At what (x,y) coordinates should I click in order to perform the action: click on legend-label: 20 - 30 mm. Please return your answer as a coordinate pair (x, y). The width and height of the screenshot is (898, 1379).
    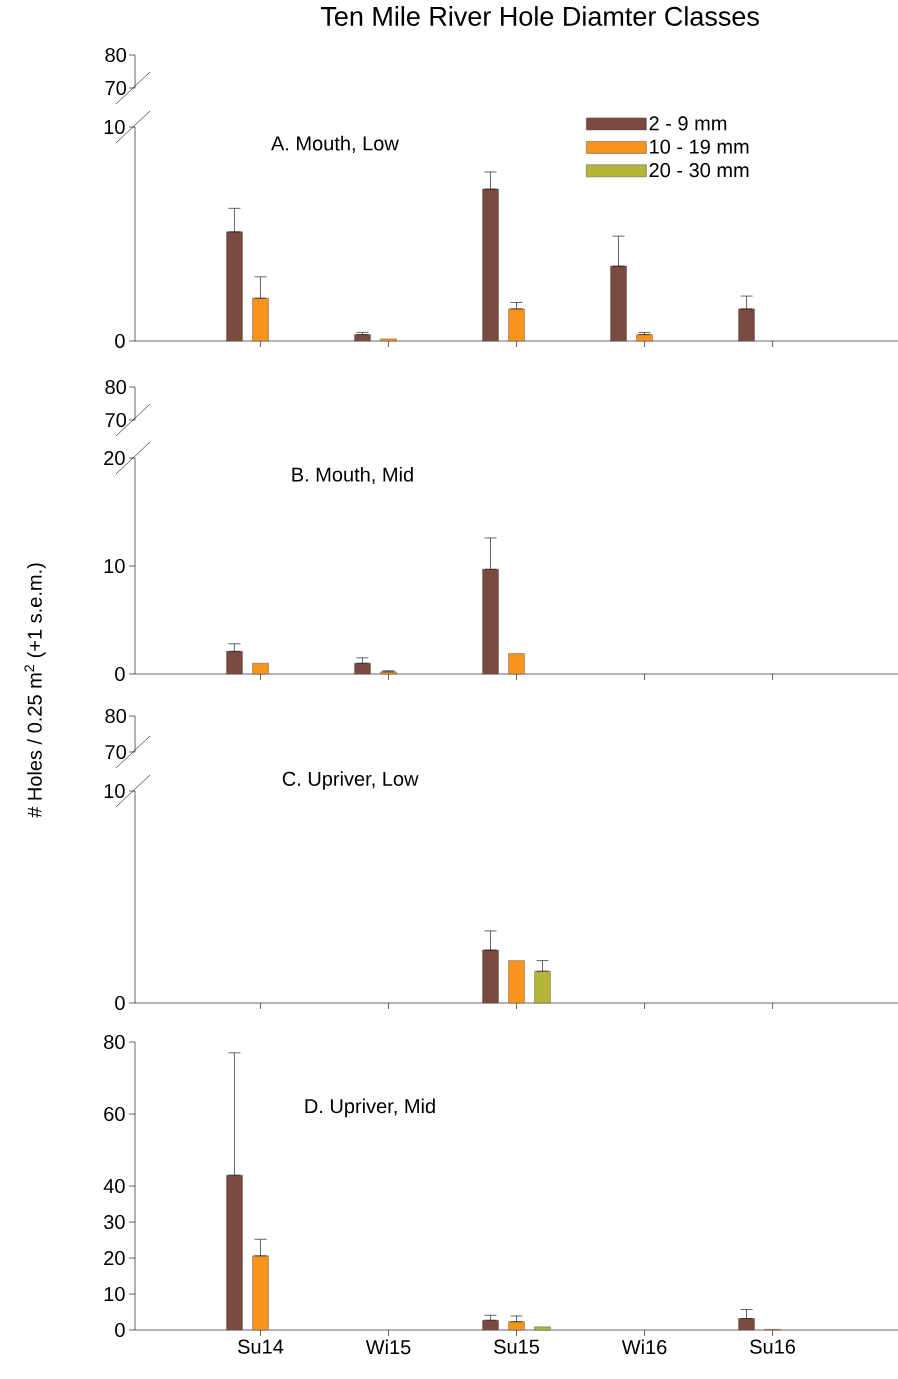
    Looking at the image, I should click on (699, 170).